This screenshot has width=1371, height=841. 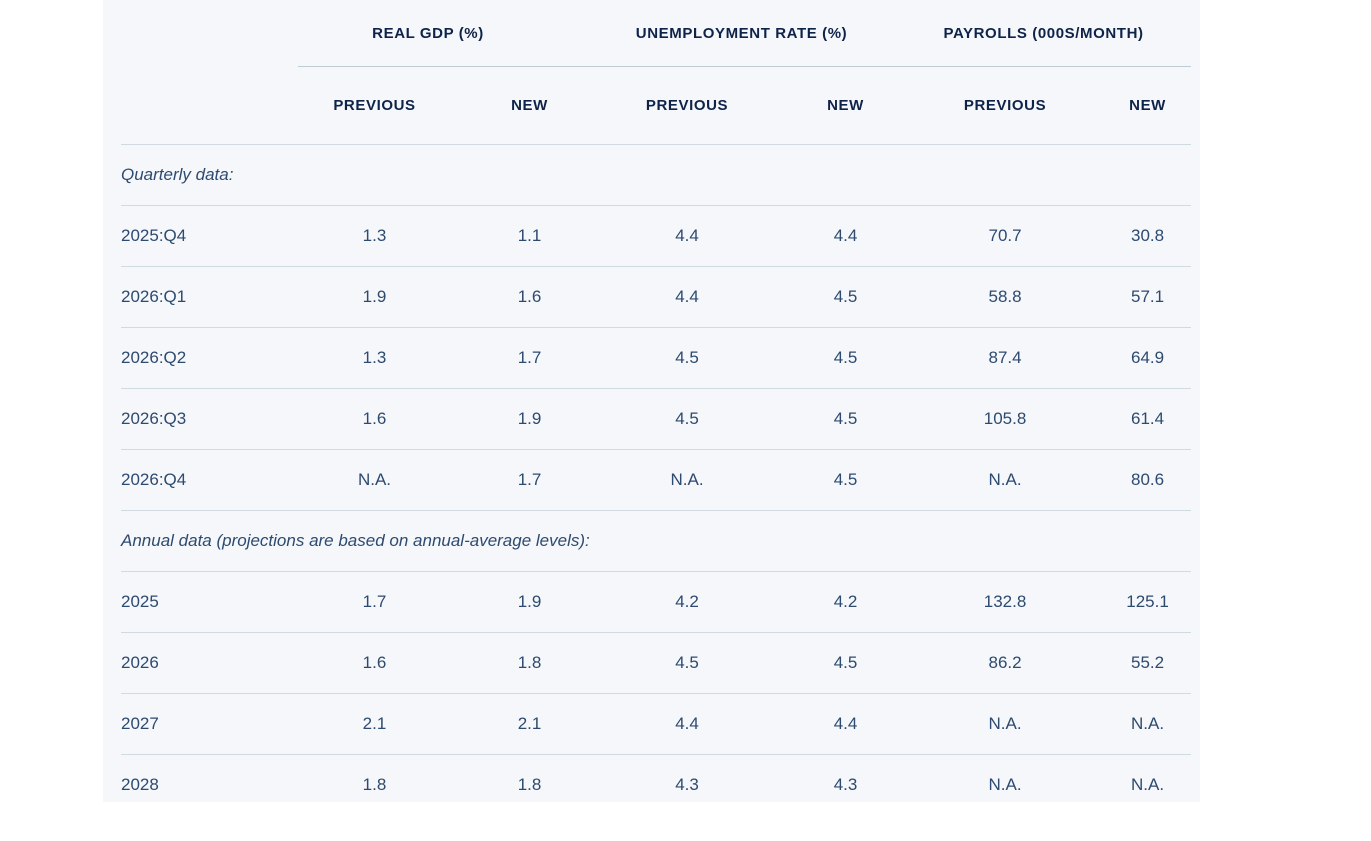 I want to click on table-cell: 132.8, so click(x=1005, y=602).